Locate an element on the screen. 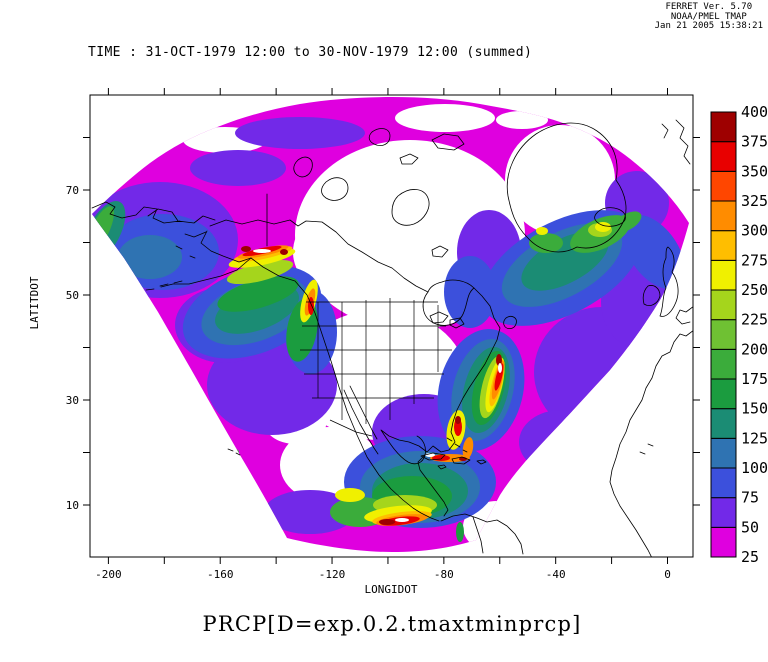 Image resolution: width=768 pixels, height=662 pixels. y-tick-label: 70 is located at coordinates (72, 190).